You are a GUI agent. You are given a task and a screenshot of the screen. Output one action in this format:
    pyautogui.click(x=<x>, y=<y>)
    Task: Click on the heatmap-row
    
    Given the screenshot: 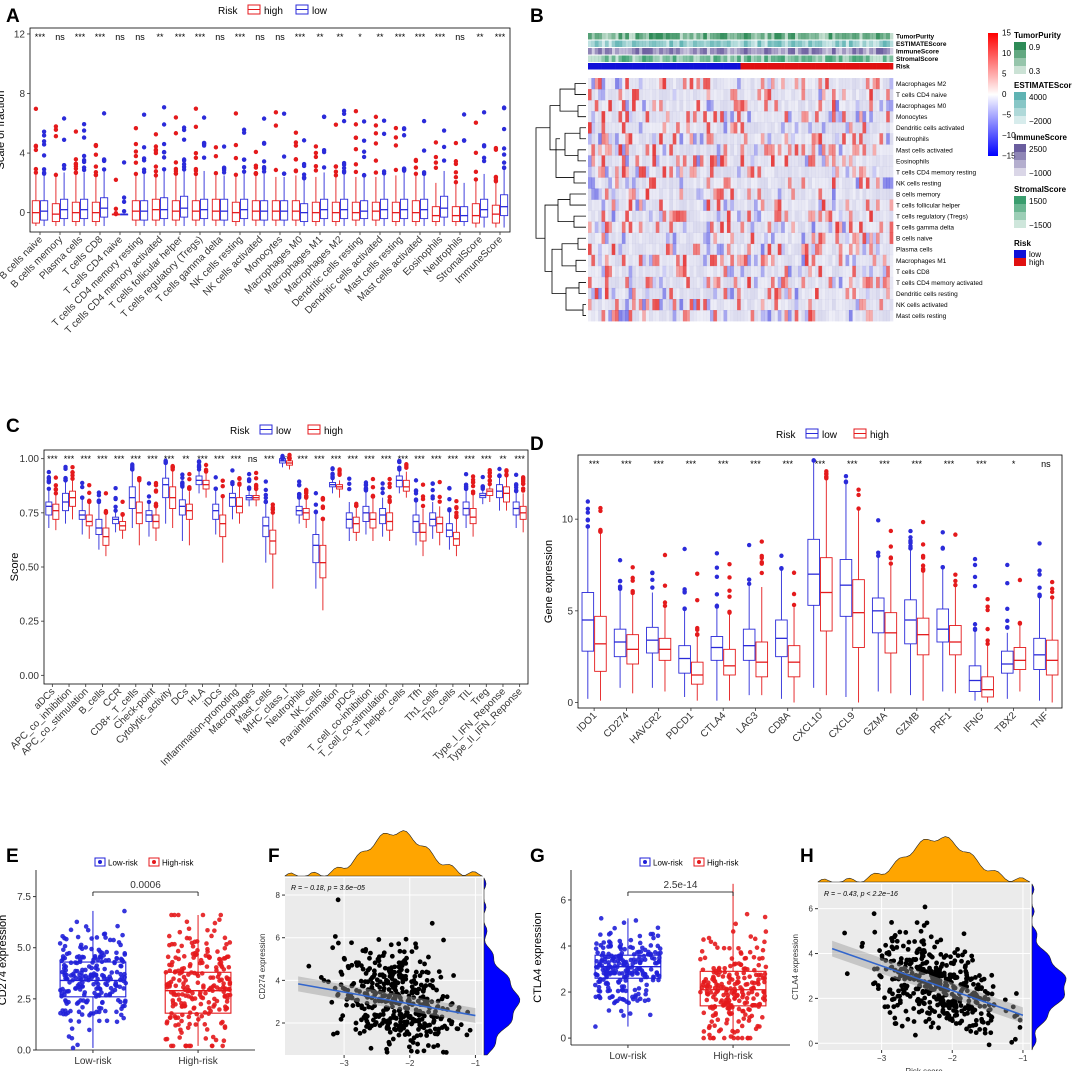 What is the action you would take?
    pyautogui.click(x=741, y=172)
    